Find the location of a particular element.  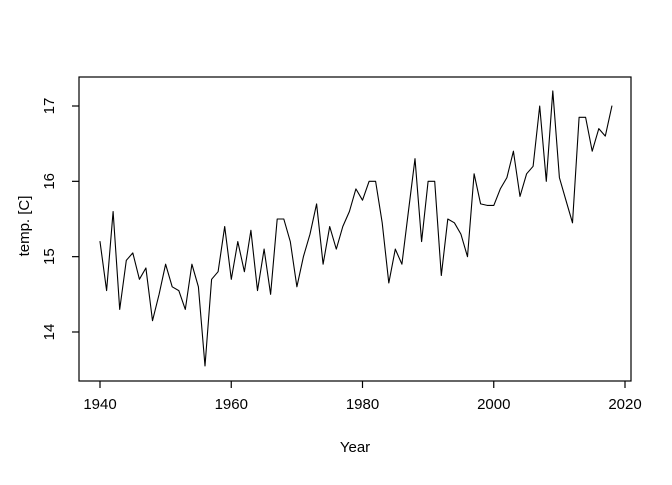

x-axis: 1940 1960 1980 2000 2020 is located at coordinates (362, 397).